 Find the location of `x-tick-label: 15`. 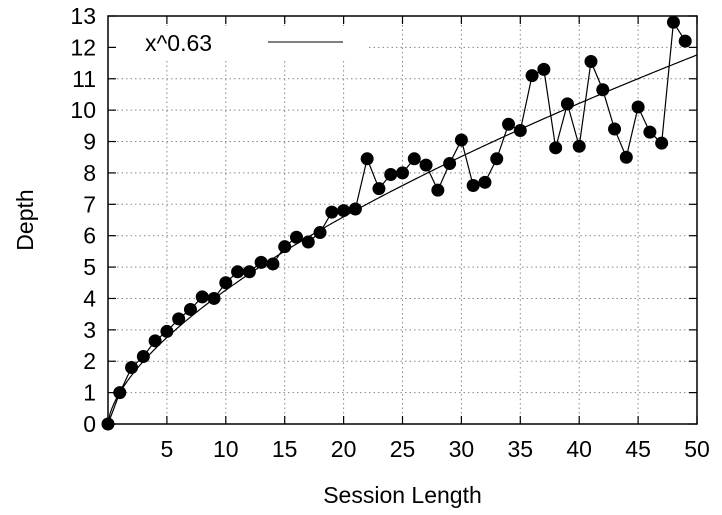

x-tick-label: 15 is located at coordinates (285, 449).